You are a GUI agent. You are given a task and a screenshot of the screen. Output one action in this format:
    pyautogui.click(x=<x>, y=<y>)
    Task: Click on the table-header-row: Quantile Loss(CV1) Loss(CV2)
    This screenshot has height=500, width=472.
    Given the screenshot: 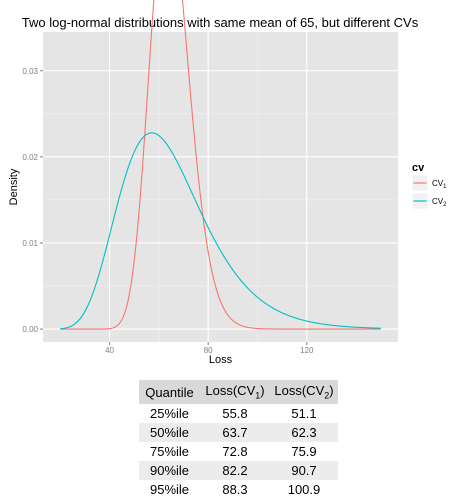 What is the action you would take?
    pyautogui.click(x=238, y=392)
    